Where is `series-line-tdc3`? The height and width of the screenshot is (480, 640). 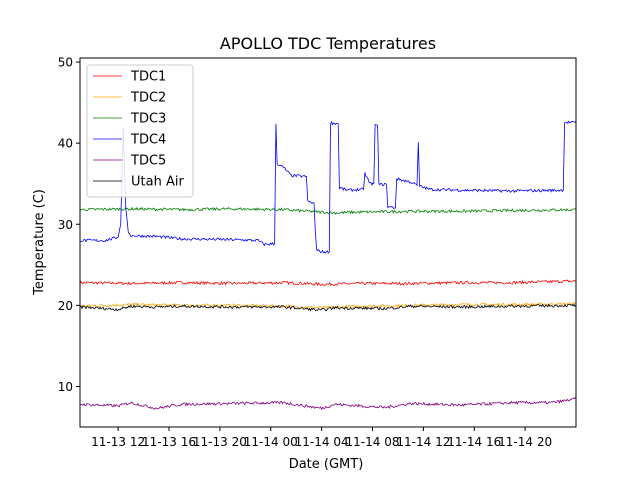
series-line-tdc3 is located at coordinates (328, 210).